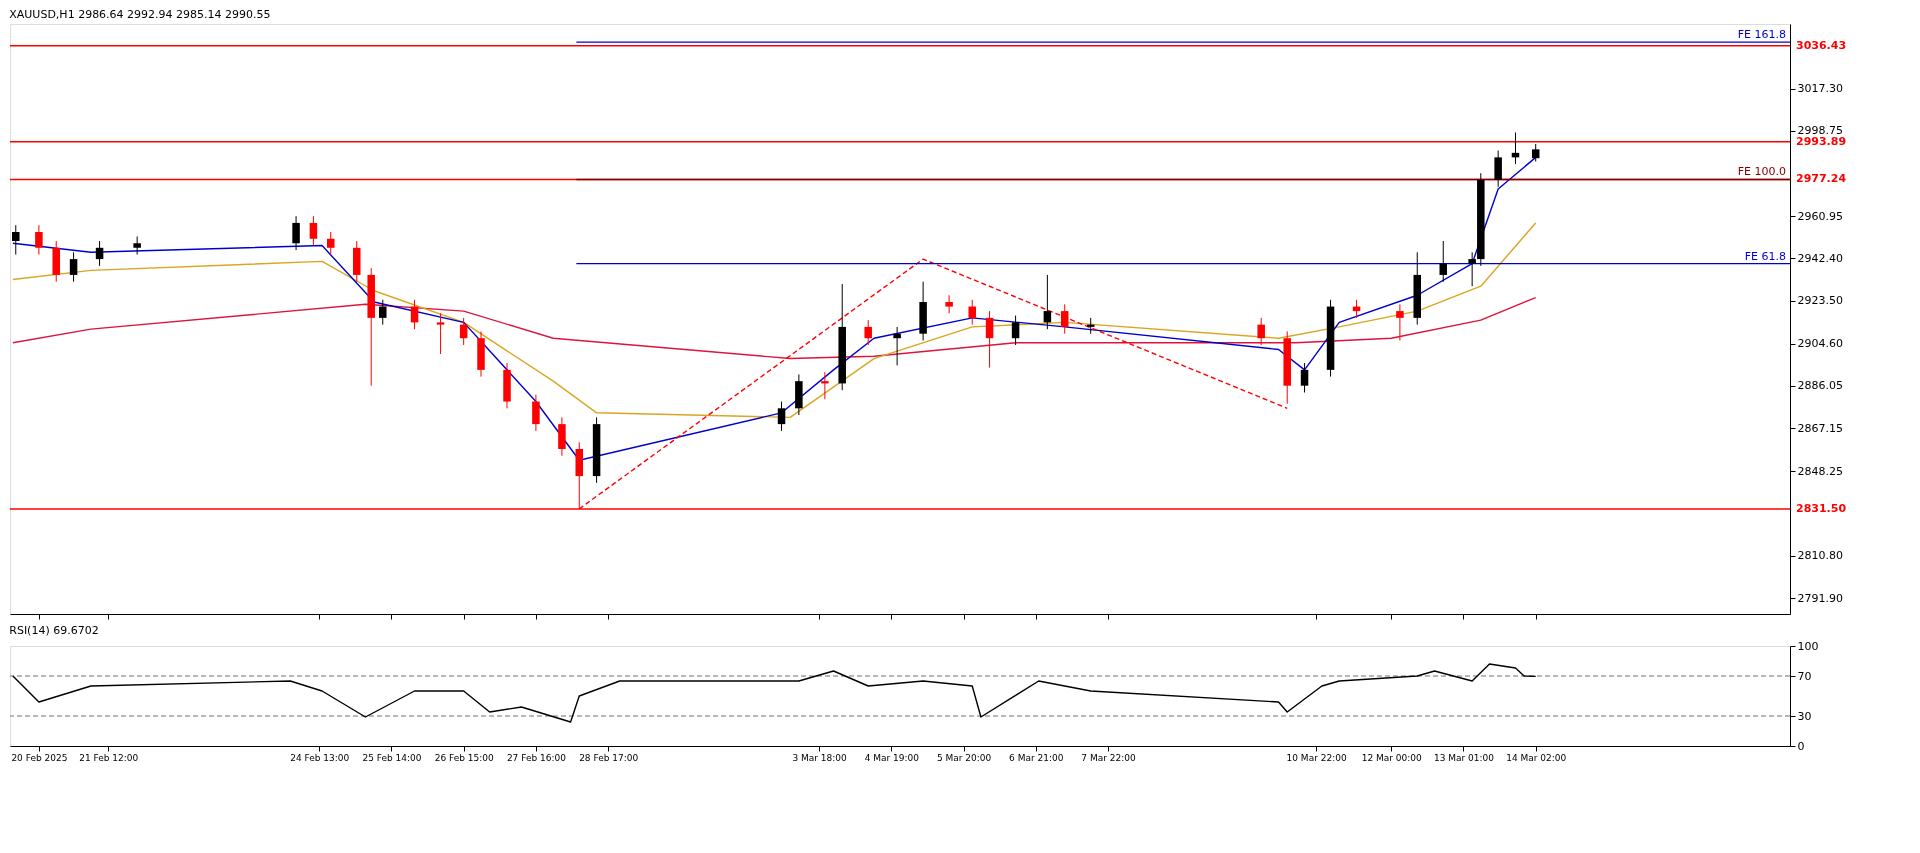 This screenshot has width=1920, height=853. Describe the element at coordinates (1821, 179) in the screenshot. I see `ref-line-label: 2977.24` at that location.